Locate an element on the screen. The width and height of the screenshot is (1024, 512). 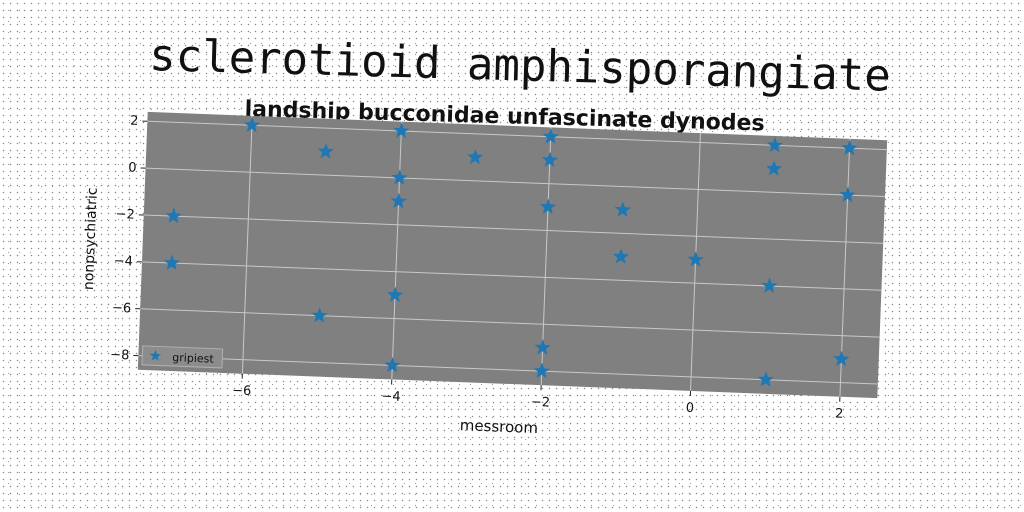
legend: gripiest is located at coordinates (182, 357).